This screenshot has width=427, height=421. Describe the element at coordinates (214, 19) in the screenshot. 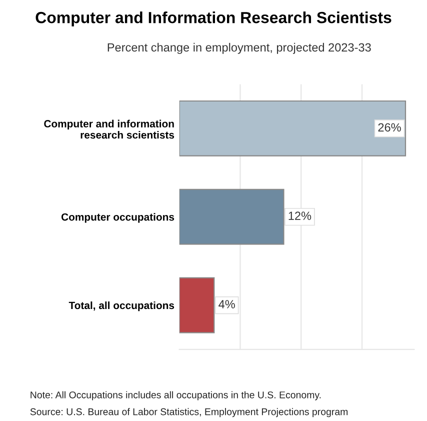

I see `chart-title: Computer and Information Research Scientists` at that location.